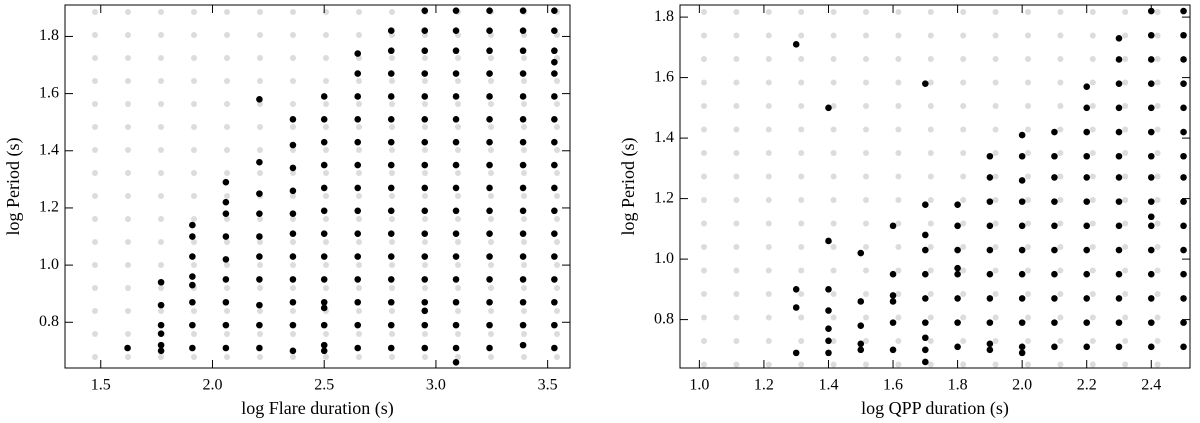 This screenshot has width=1200, height=423. Describe the element at coordinates (628, 187) in the screenshot. I see `y-axis-label: log Period (s)` at that location.